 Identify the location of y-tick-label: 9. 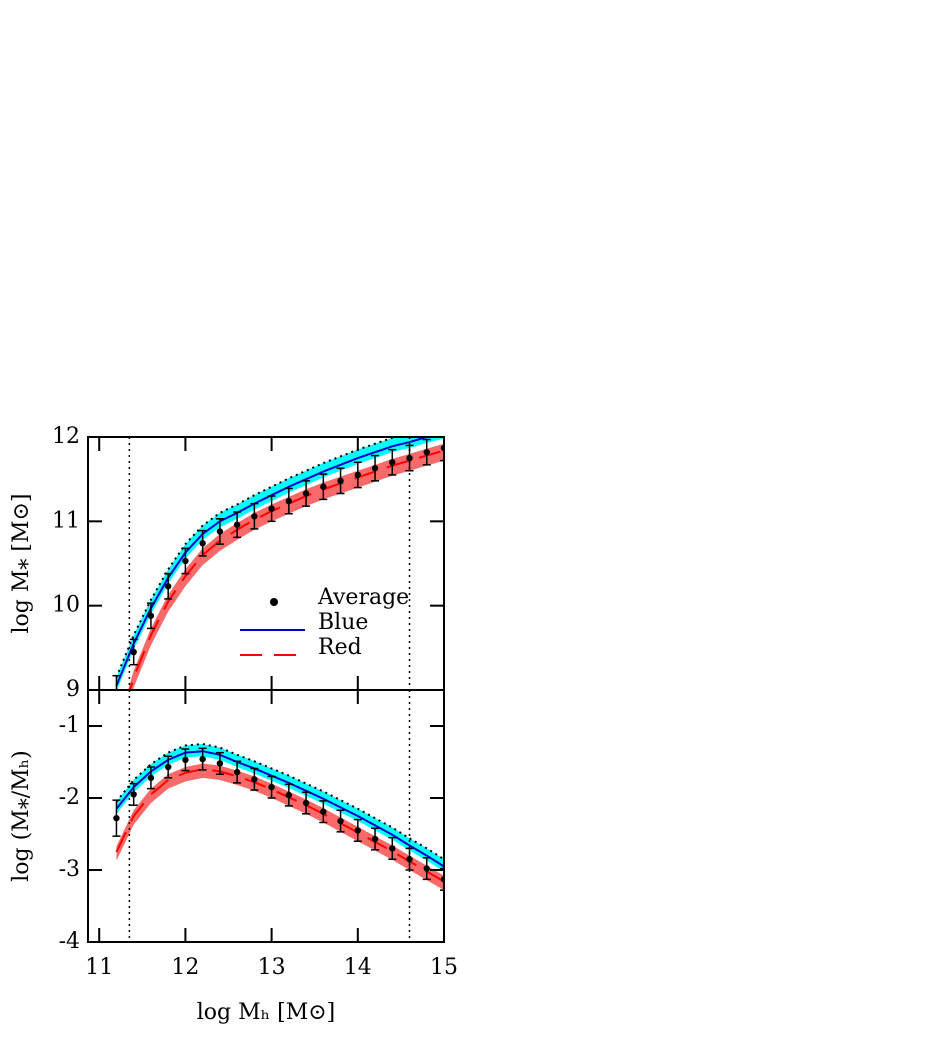
(73, 689).